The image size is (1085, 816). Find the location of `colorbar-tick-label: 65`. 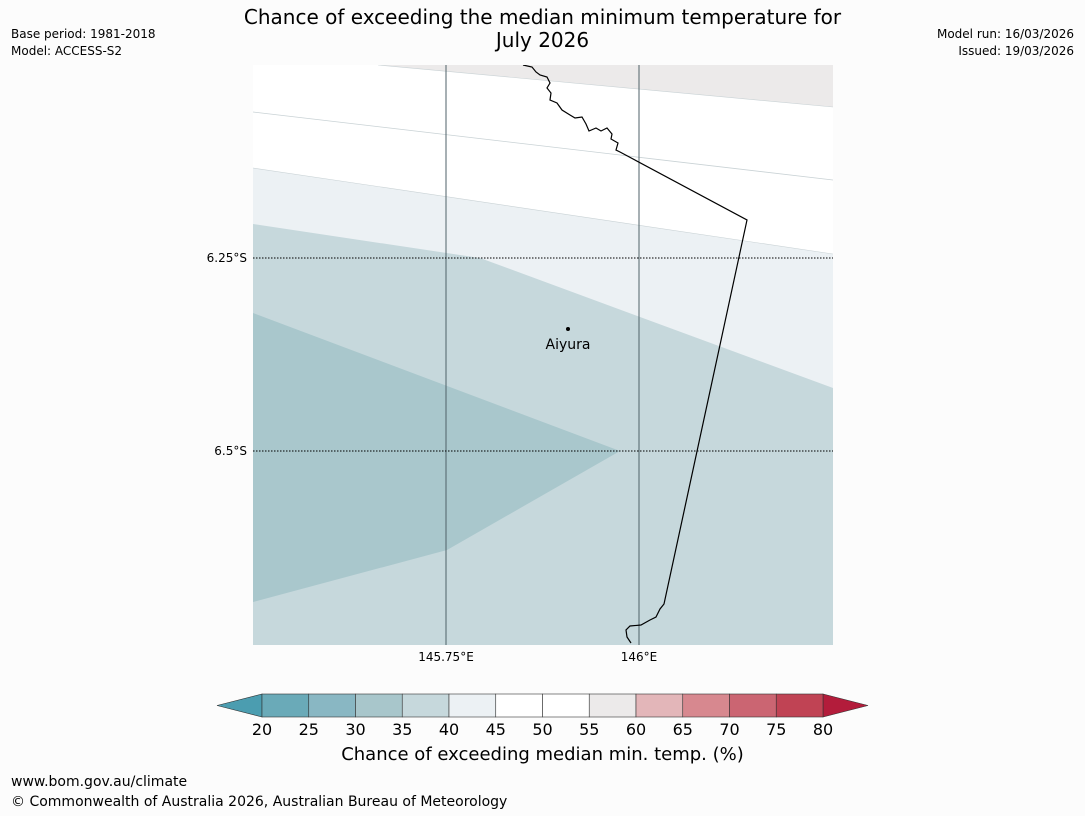

colorbar-tick-label: 65 is located at coordinates (683, 729).